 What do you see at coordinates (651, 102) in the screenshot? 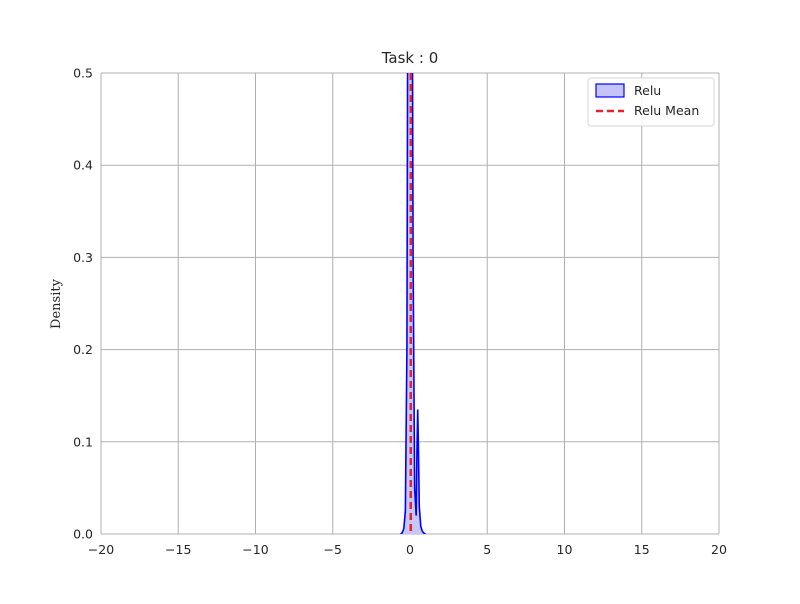
I see `legend: Relu Relu Mean` at bounding box center [651, 102].